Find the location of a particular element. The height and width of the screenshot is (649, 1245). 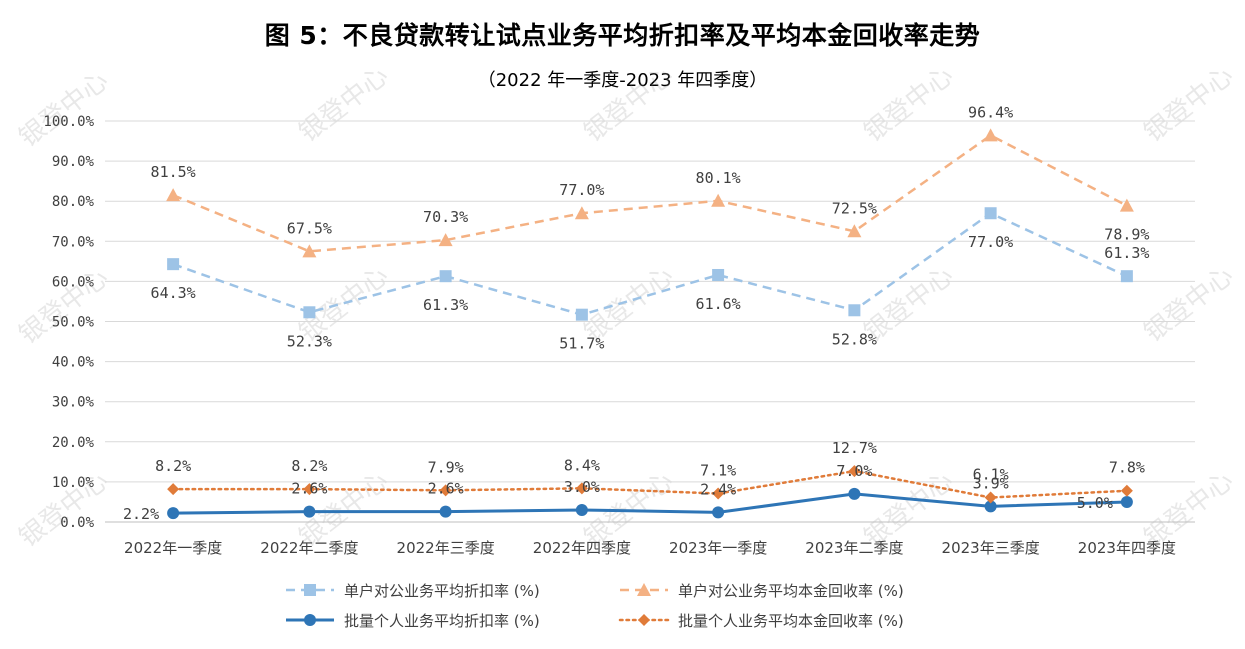

chart-title: 图 5：不良贷款转让试点业务平均折扣率及平均本金回收率走势 is located at coordinates (622, 35).